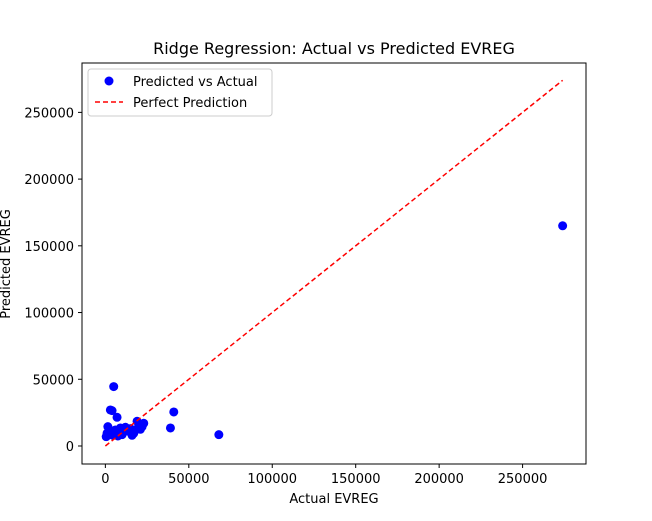 This screenshot has width=652, height=521. I want to click on y-tick-label: 250000, so click(49, 113).